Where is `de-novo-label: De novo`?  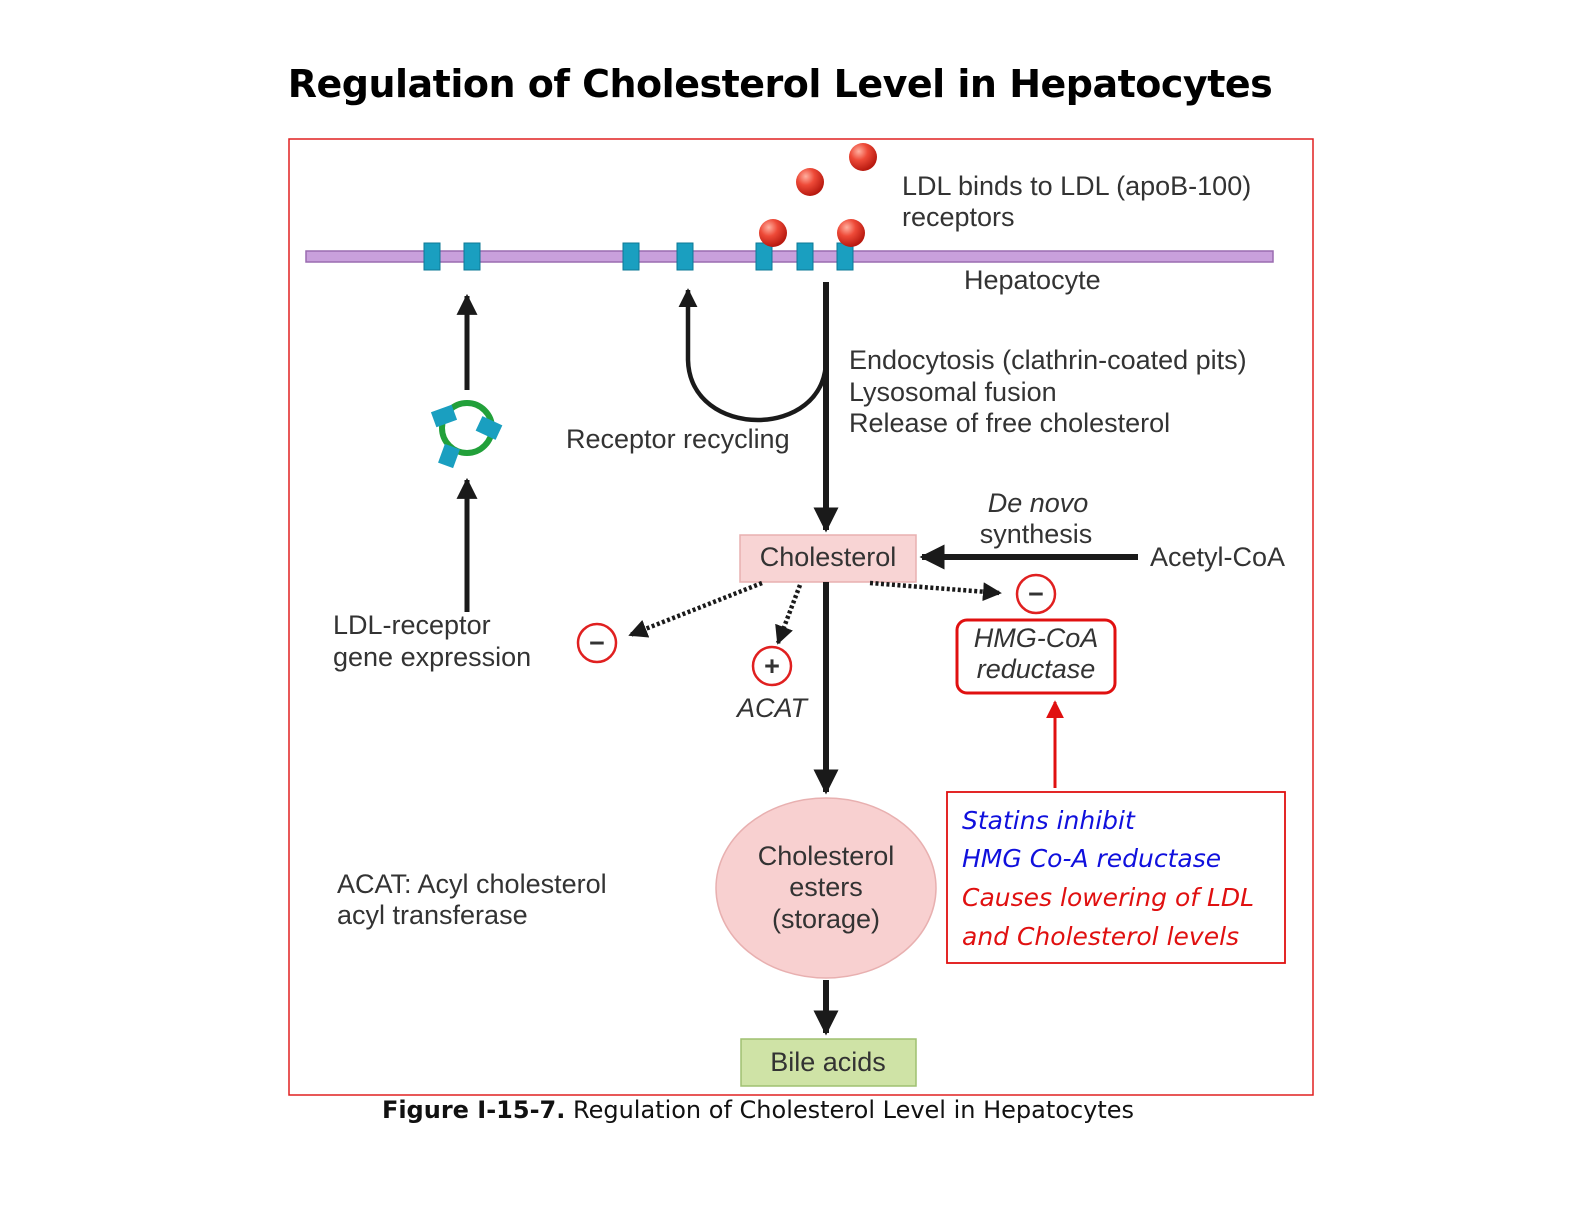 de-novo-label: De novo is located at coordinates (1038, 503).